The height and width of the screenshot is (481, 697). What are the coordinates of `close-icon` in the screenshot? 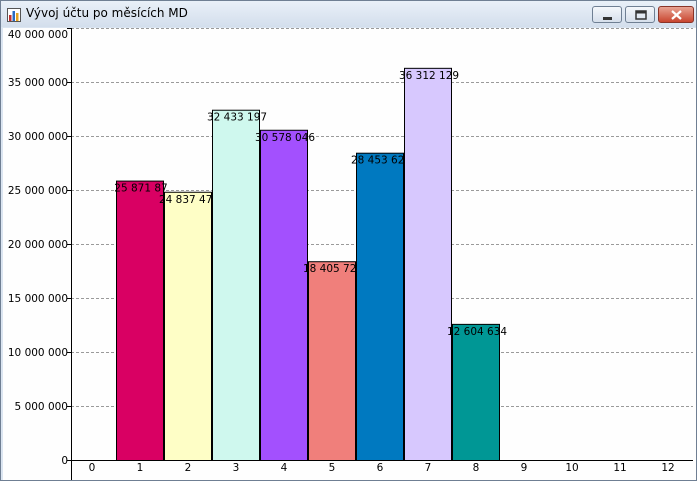 It's located at (676, 15).